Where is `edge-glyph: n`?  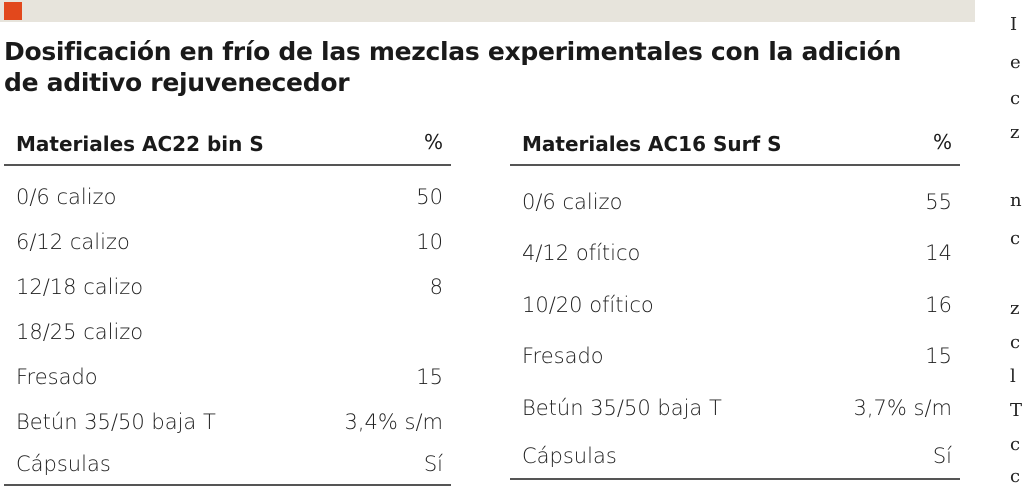
edge-glyph: n is located at coordinates (1016, 200).